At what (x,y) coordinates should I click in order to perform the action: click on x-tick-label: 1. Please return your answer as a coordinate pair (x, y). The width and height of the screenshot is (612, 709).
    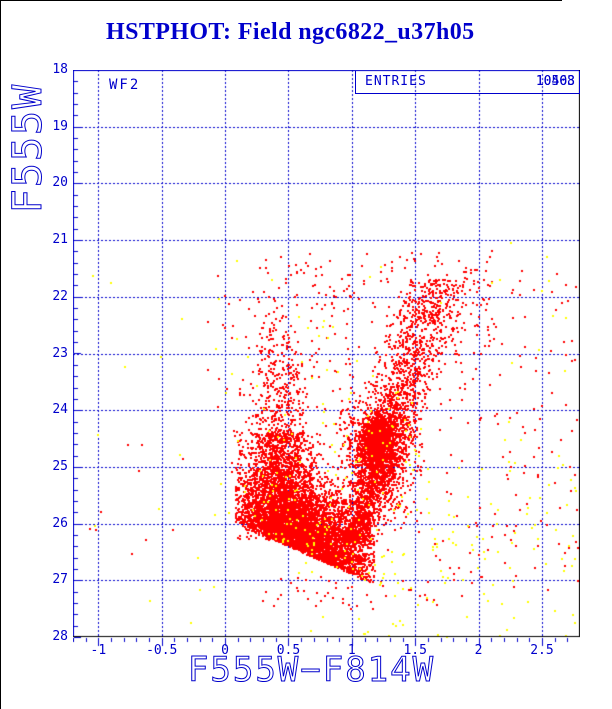
    Looking at the image, I should click on (351, 650).